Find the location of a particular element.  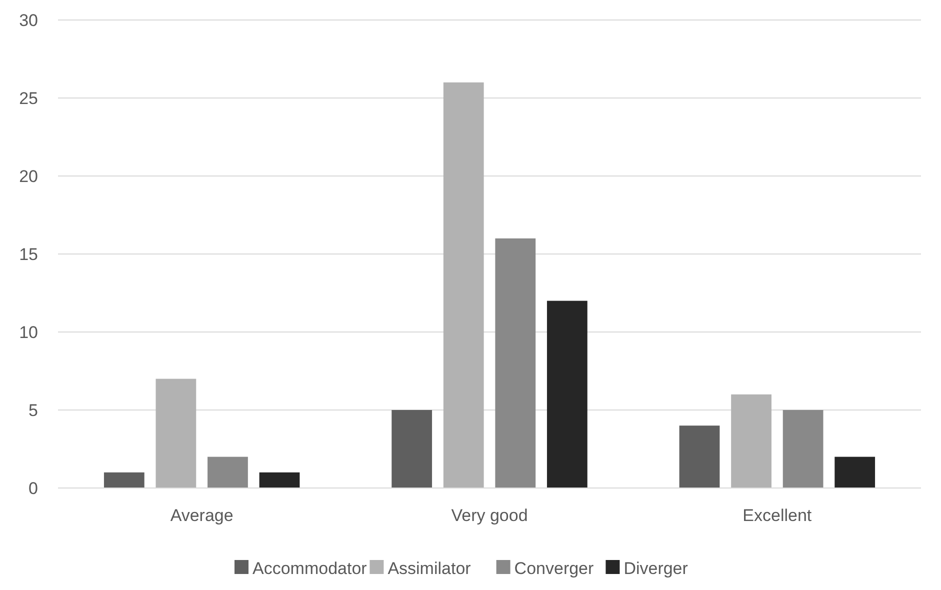

y-tick-label: 10 is located at coordinates (28, 332).